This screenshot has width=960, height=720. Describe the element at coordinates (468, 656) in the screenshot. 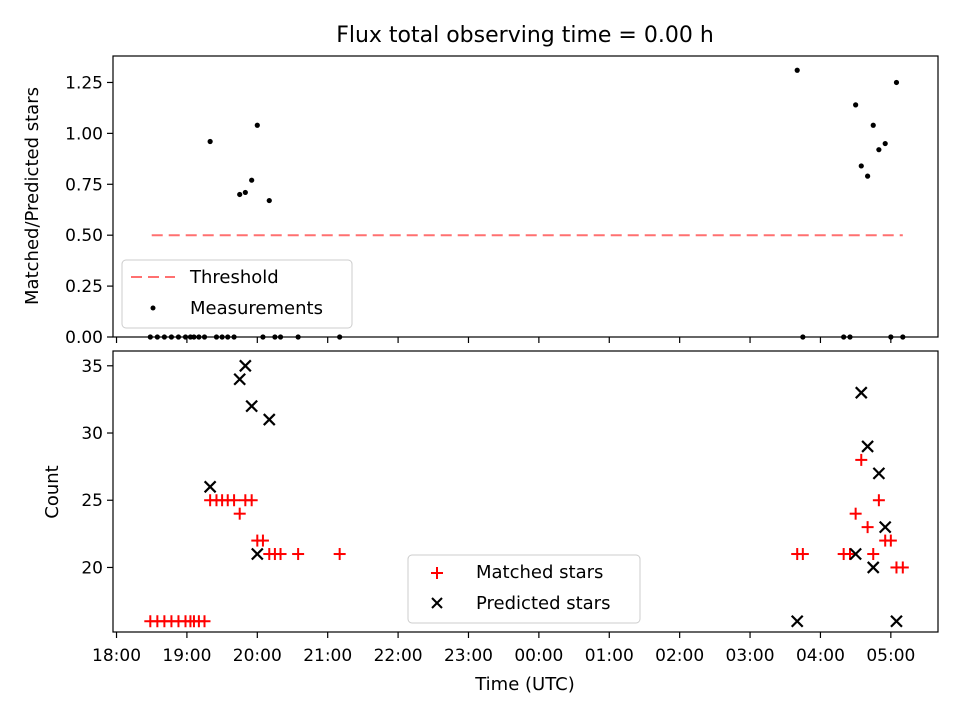

I see `x-tick-label: 23:00` at that location.